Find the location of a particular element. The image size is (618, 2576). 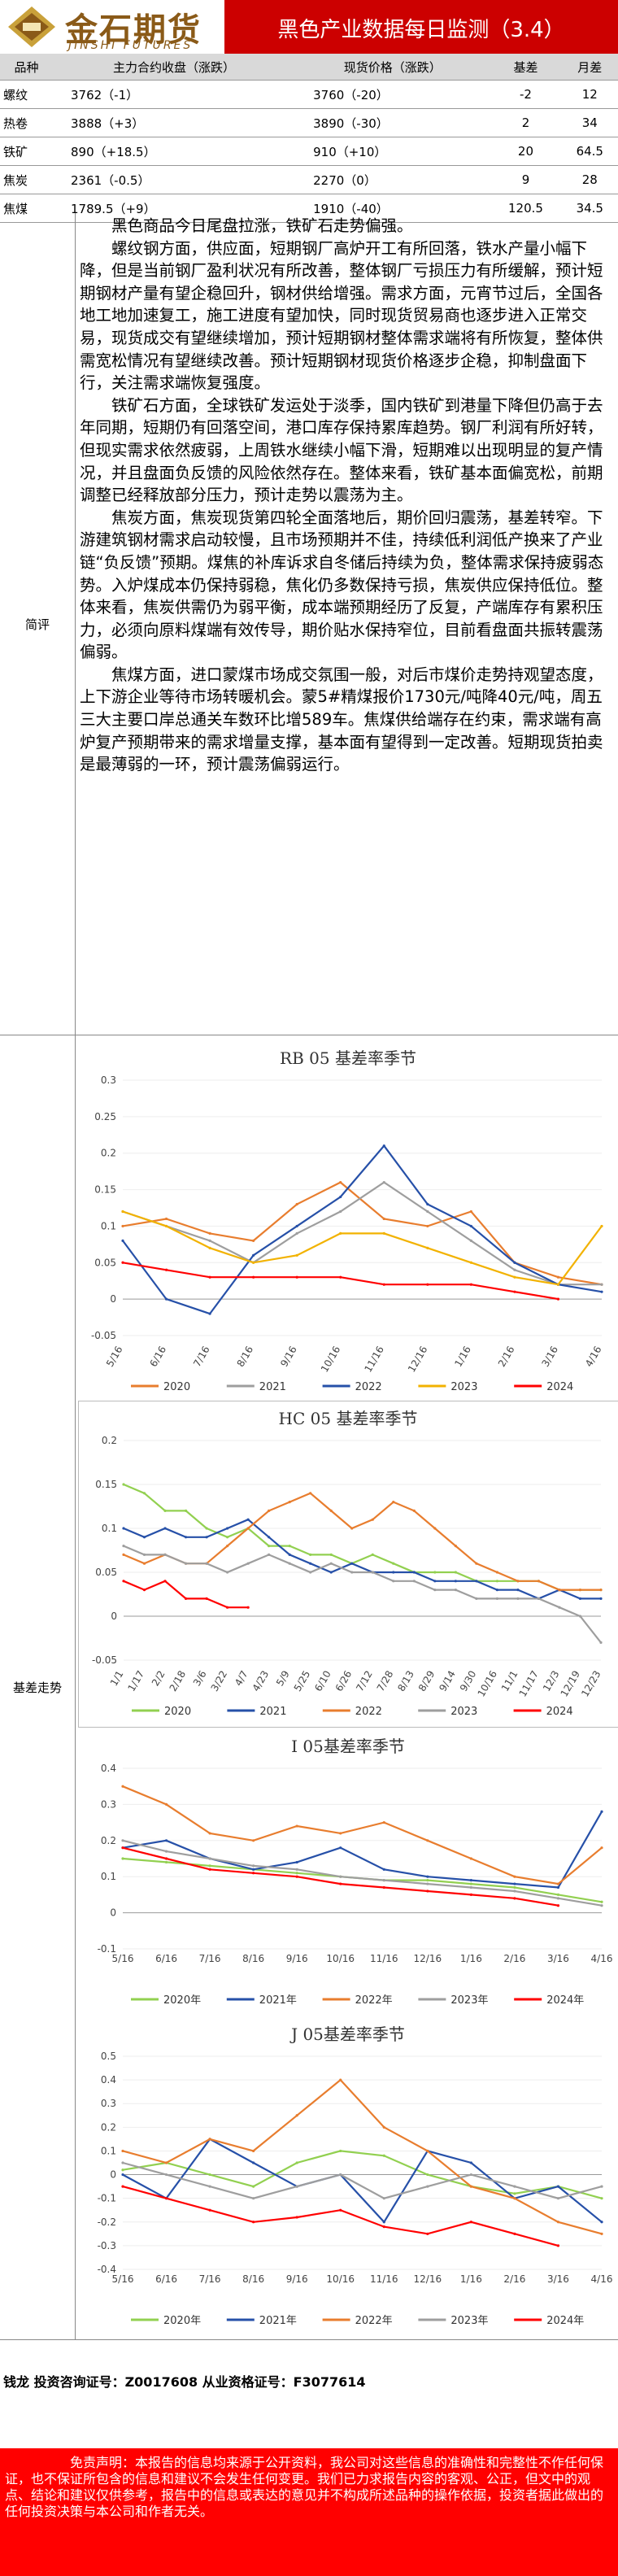

y-tick-label: 0.3 is located at coordinates (108, 2103).